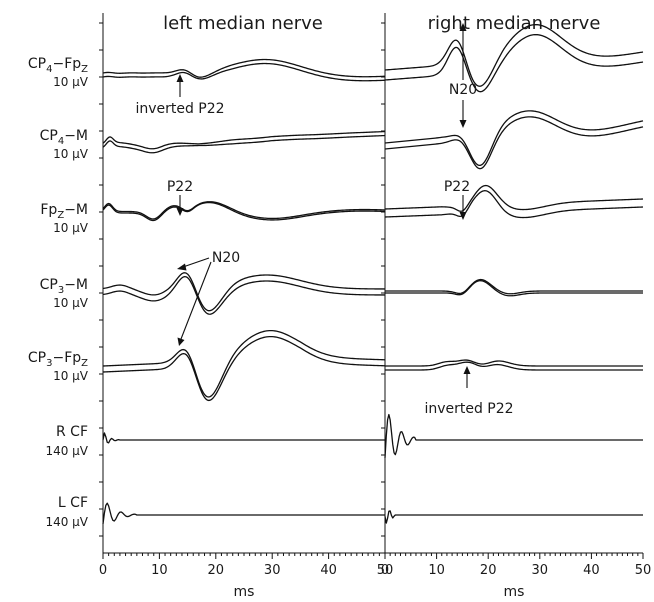  I want to click on channel-label-cp4-fpz: CP4−FpZ, so click(58, 65).